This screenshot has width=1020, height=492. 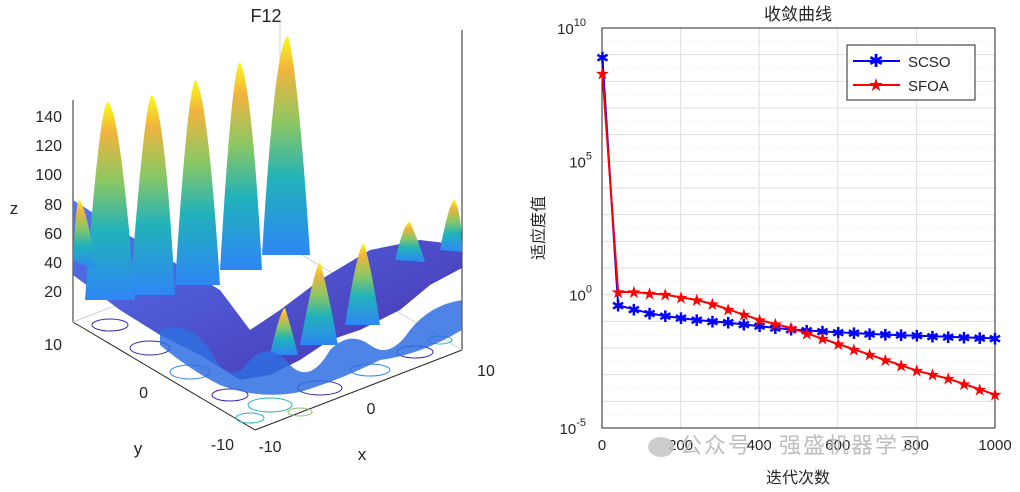 What do you see at coordinates (222, 445) in the screenshot?
I see `y-tick: -10` at bounding box center [222, 445].